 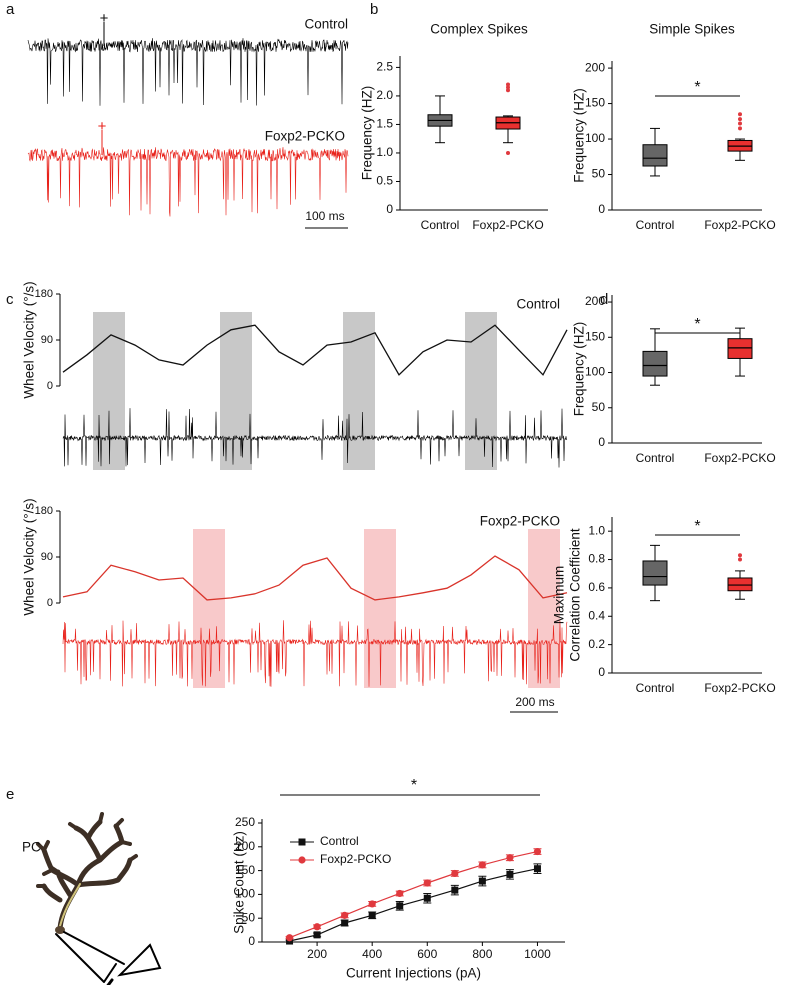 What do you see at coordinates (188, 182) in the screenshot?
I see `mutant-trace` at bounding box center [188, 182].